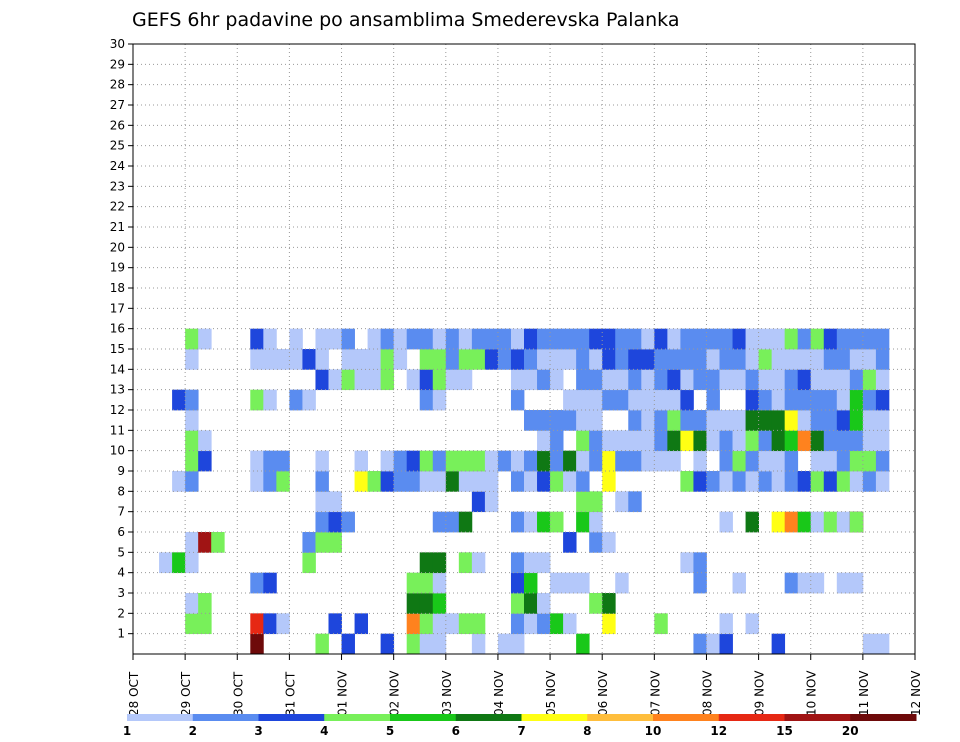  Describe the element at coordinates (192, 481) in the screenshot. I see `cell-m8-s16` at that location.